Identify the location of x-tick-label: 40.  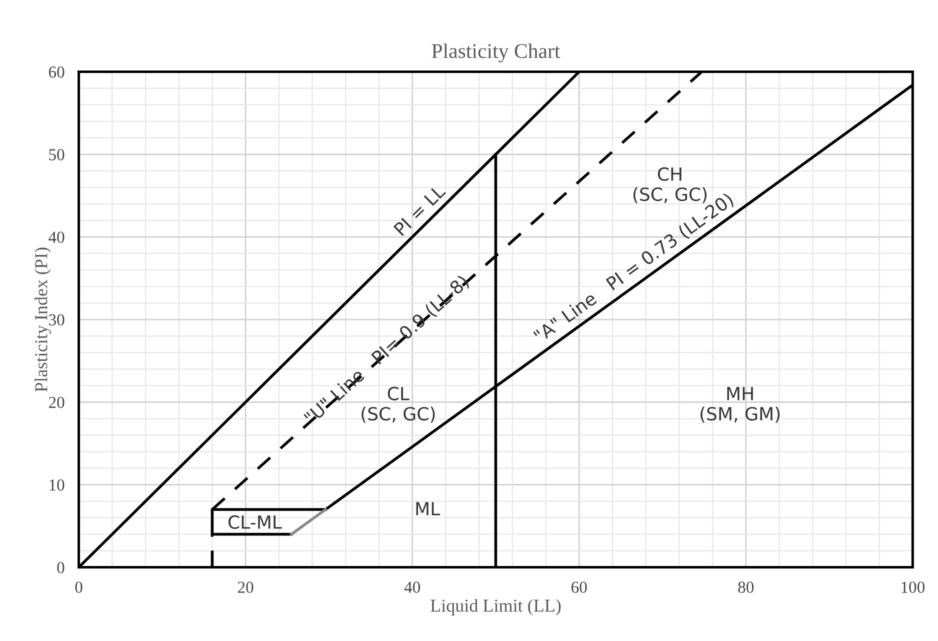
(412, 587).